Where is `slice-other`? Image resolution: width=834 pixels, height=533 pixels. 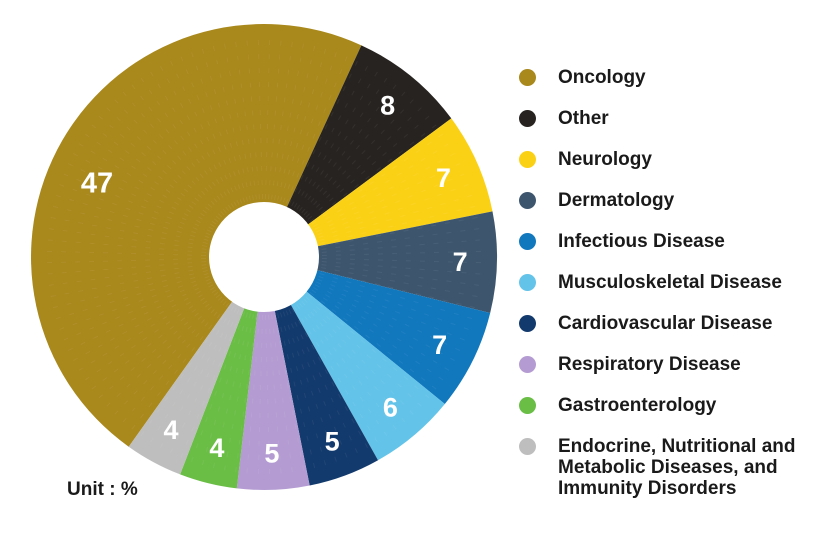
slice-other is located at coordinates (358, 151).